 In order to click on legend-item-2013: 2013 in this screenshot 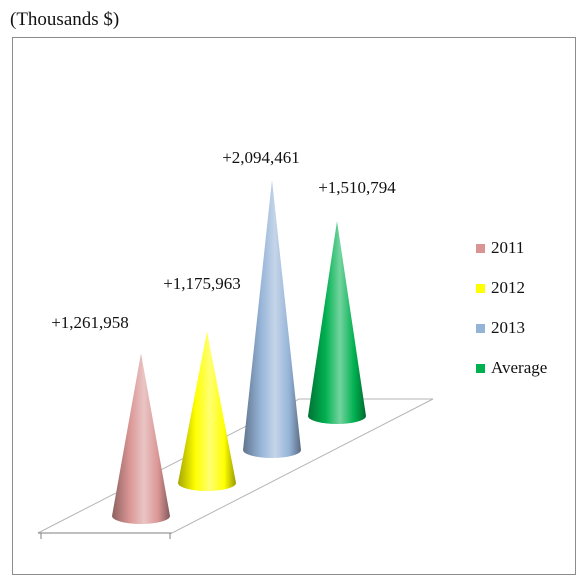, I will do `click(526, 328)`.